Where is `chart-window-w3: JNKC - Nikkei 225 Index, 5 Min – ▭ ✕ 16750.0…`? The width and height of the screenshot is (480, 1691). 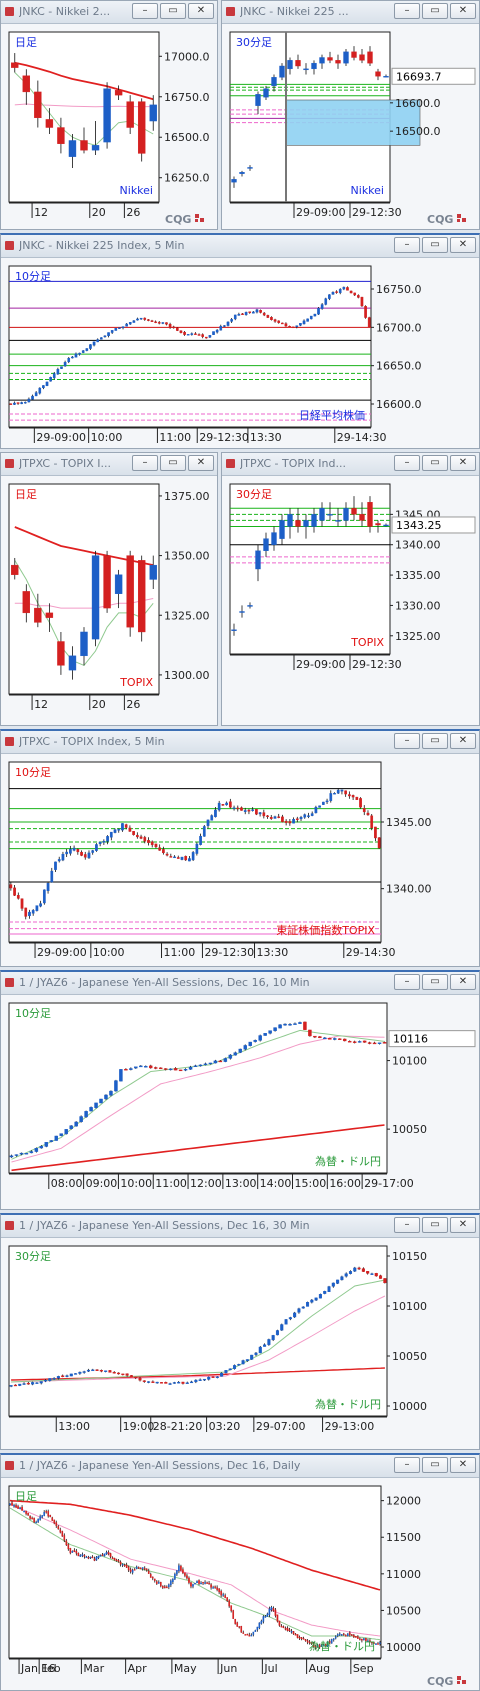 chart-window-w3: JNKC - Nikkei 225 Index, 5 Min – ▭ ✕ 16750.0… is located at coordinates (240, 341).